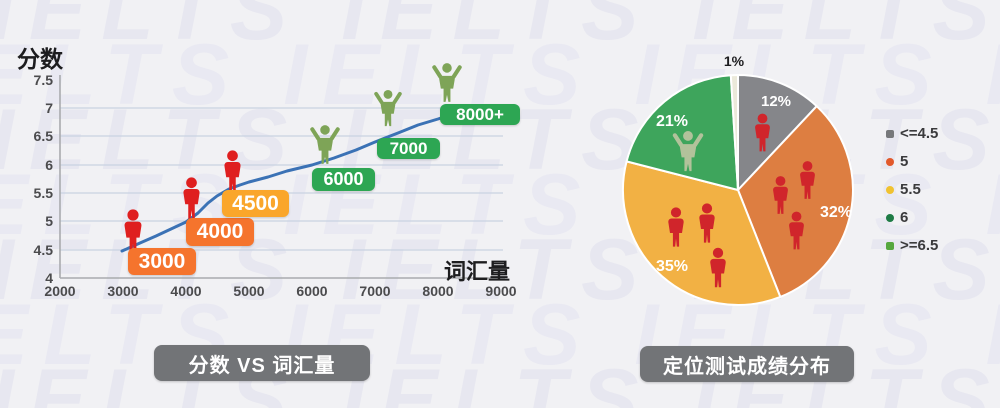 The image size is (1000, 408). I want to click on y-tick: 4.5, so click(43, 250).